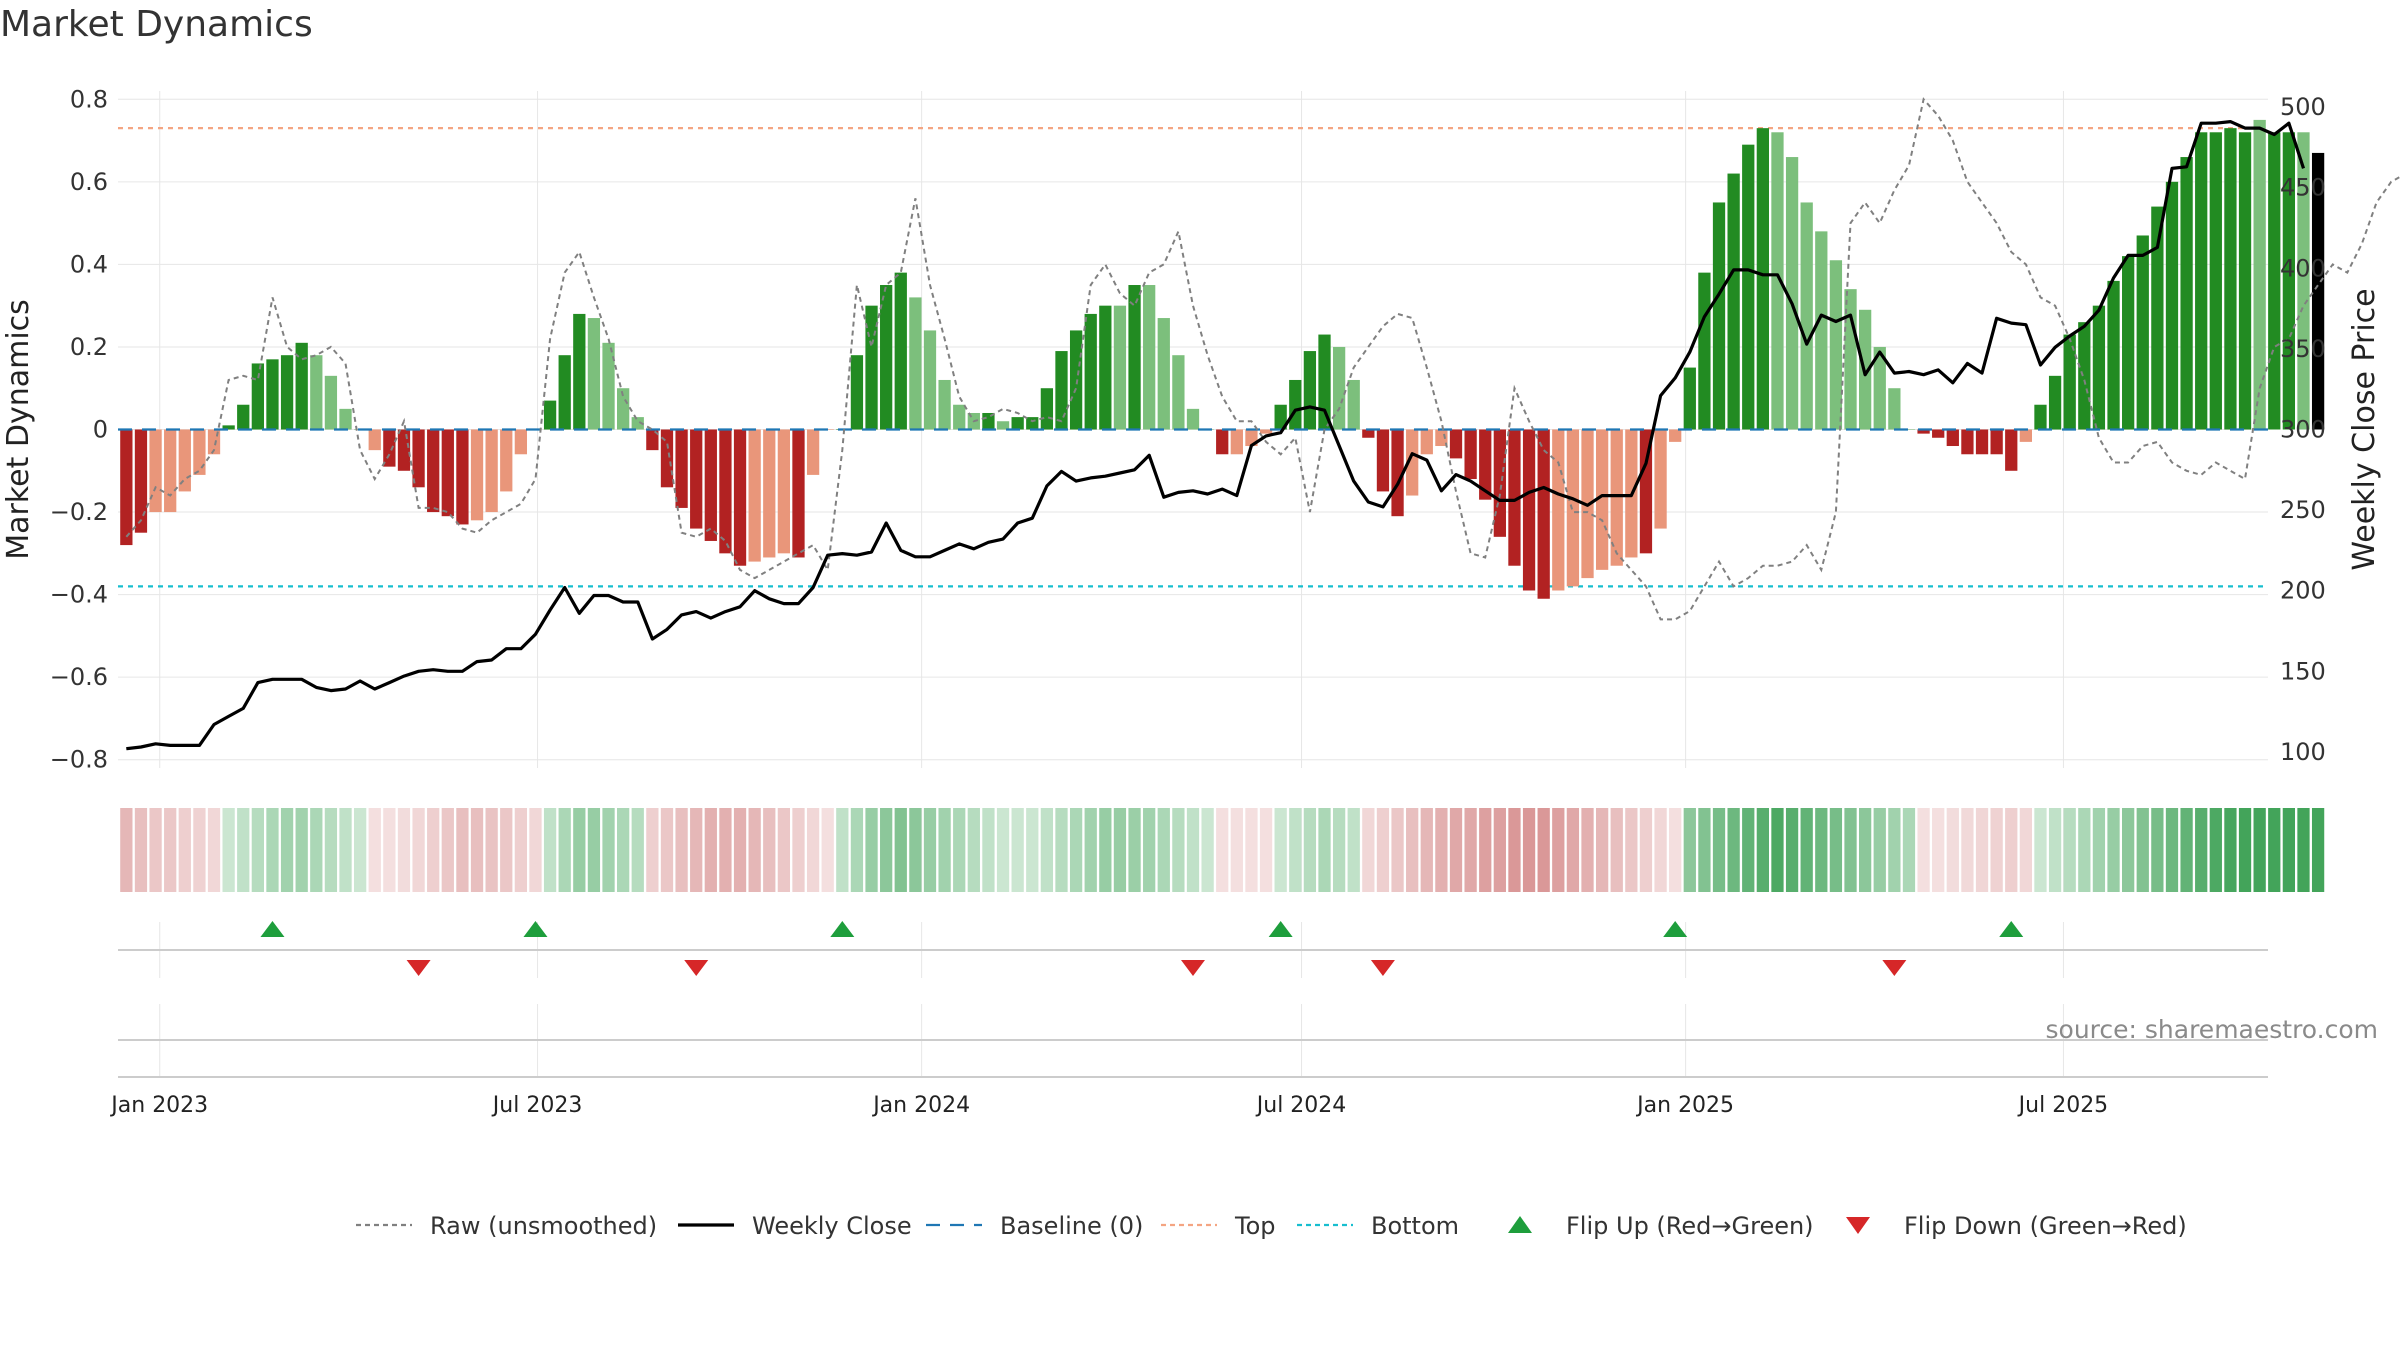  What do you see at coordinates (543, 1226) in the screenshot?
I see `legend-label-raw: Raw (unsmoothed)` at bounding box center [543, 1226].